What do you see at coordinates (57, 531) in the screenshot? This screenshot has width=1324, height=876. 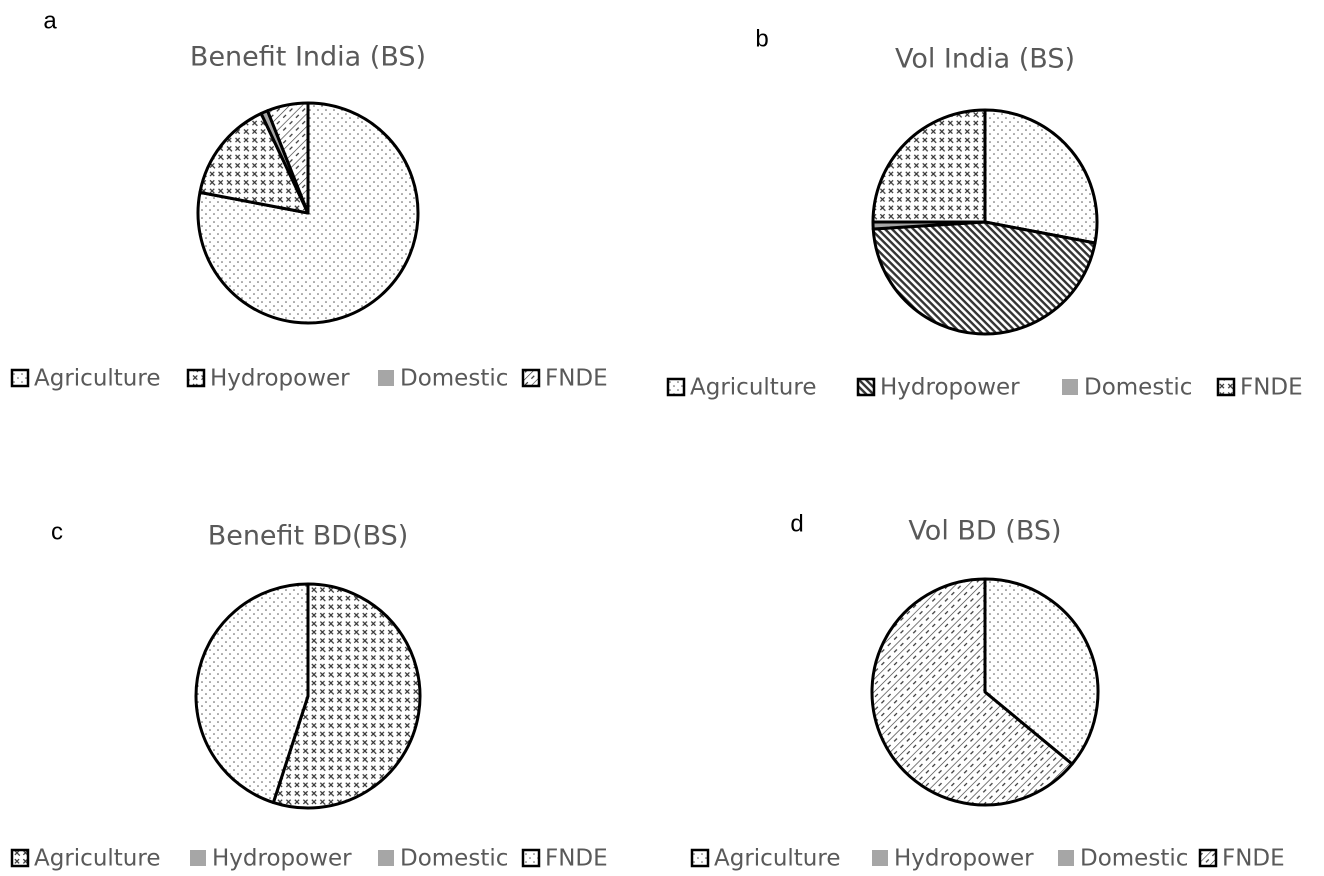 I see `panel-label: c` at bounding box center [57, 531].